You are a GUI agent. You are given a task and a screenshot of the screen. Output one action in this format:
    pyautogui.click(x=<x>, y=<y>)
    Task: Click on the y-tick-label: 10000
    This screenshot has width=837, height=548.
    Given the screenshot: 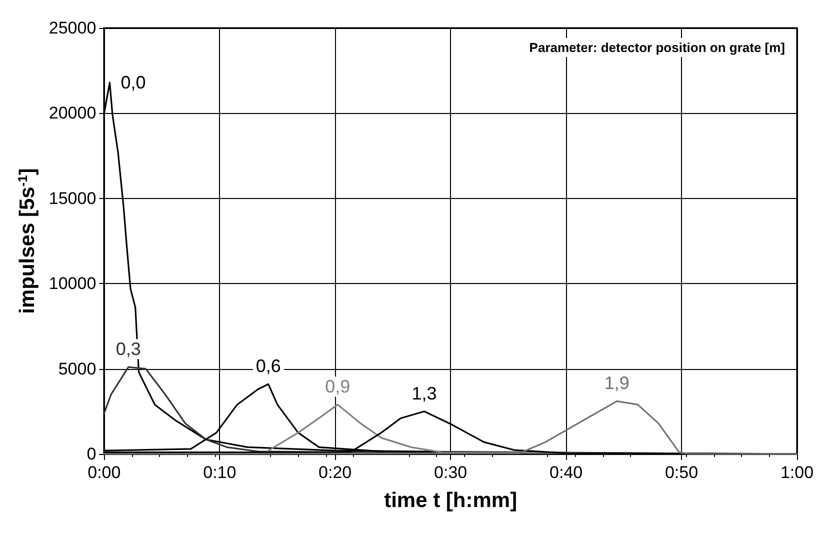 What is the action you would take?
    pyautogui.click(x=72, y=284)
    